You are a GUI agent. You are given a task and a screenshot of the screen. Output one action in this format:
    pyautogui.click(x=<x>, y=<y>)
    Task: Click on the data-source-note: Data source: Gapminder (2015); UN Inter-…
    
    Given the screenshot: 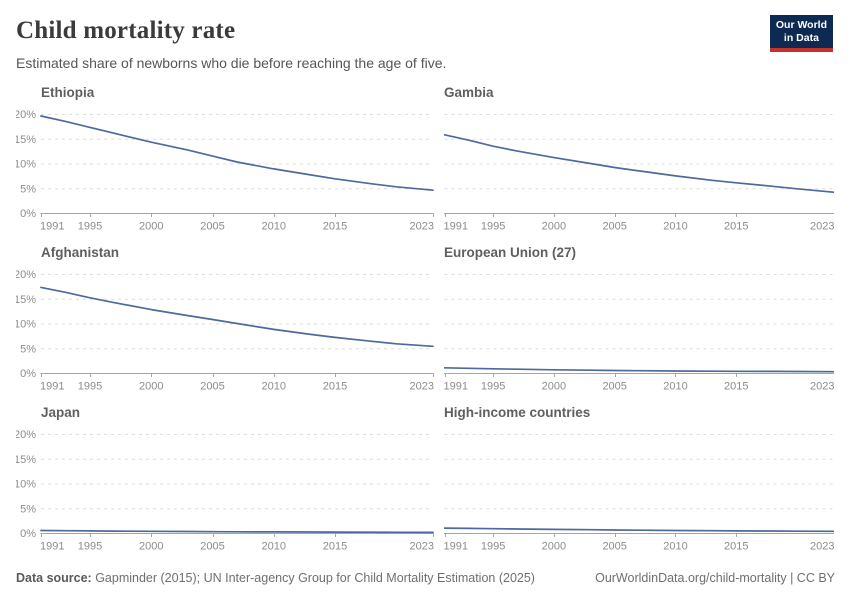 What is the action you would take?
    pyautogui.click(x=275, y=578)
    